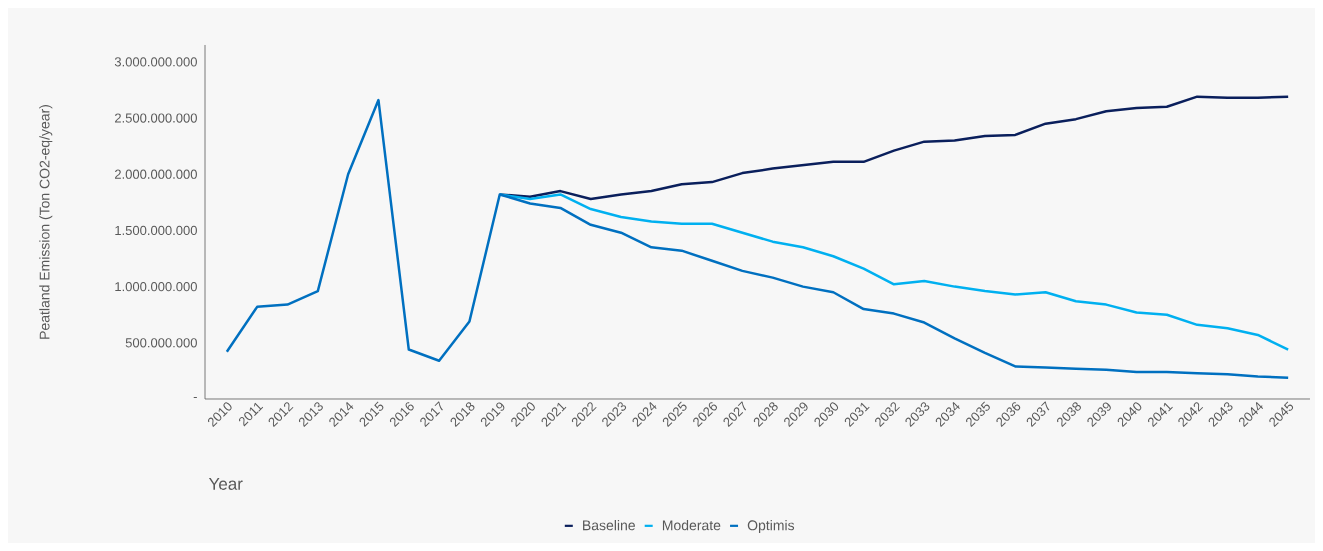 The height and width of the screenshot is (551, 1323). Describe the element at coordinates (691, 525) in the screenshot. I see `legend-label: Moderate` at that location.